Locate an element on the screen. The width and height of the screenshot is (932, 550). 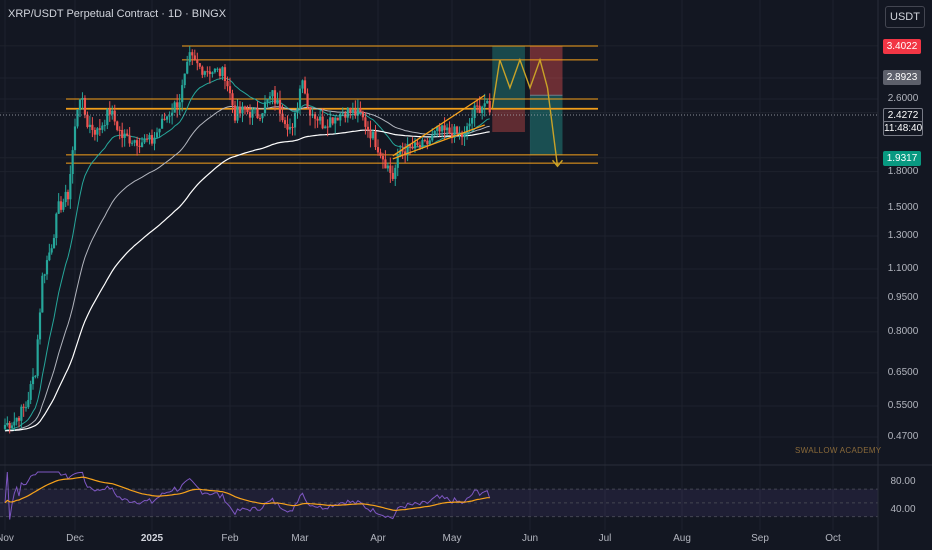
stop-price-badge: 1.9317 is located at coordinates (902, 158).